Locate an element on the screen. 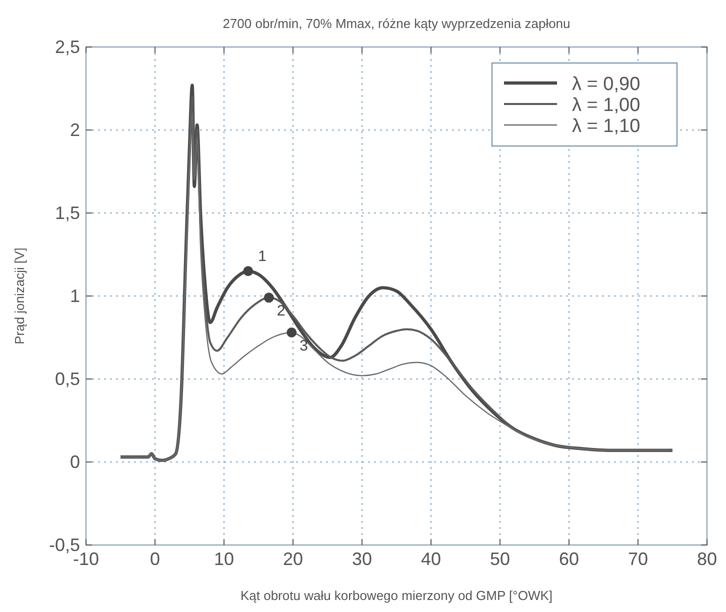 This screenshot has height=612, width=726. x-tick-label: 40 is located at coordinates (431, 559).